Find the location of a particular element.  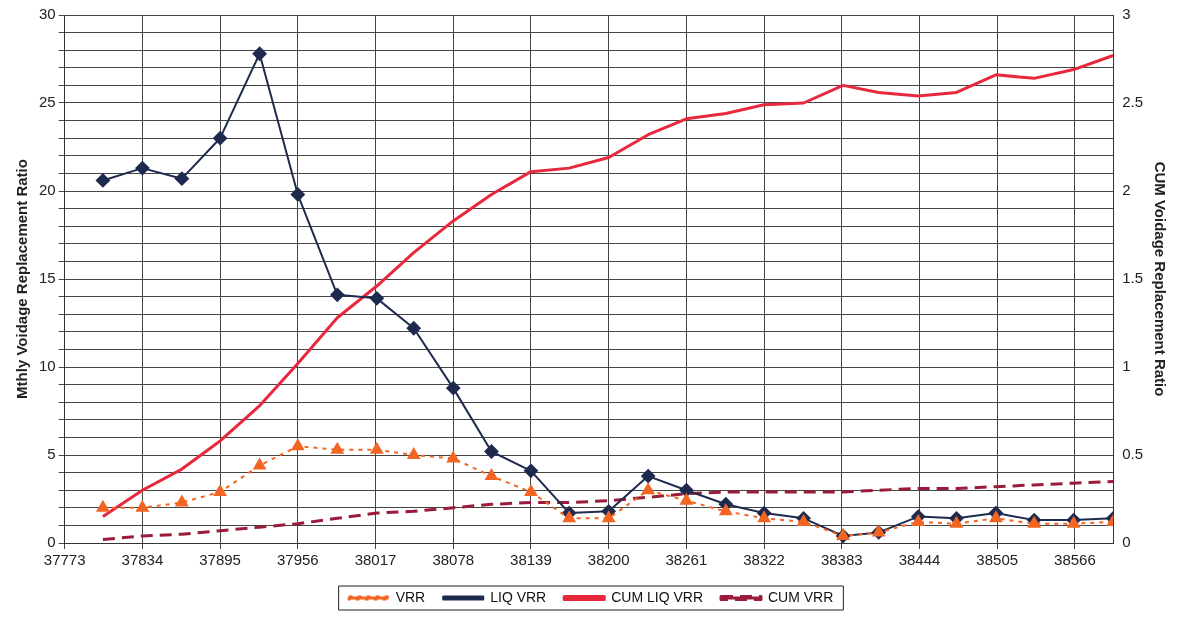

legend-label: CUM VRR is located at coordinates (801, 596).